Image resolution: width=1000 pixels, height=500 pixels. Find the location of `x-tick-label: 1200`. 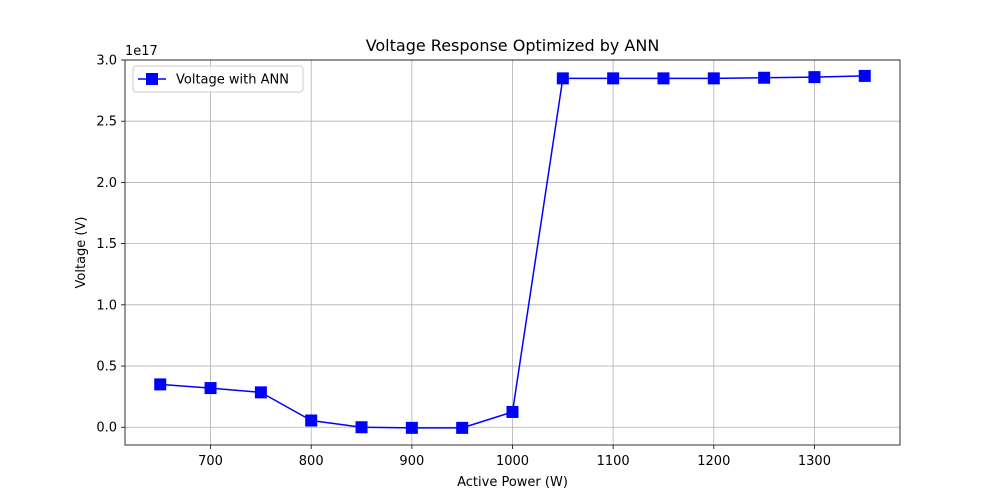

x-tick-label: 1200 is located at coordinates (713, 461).